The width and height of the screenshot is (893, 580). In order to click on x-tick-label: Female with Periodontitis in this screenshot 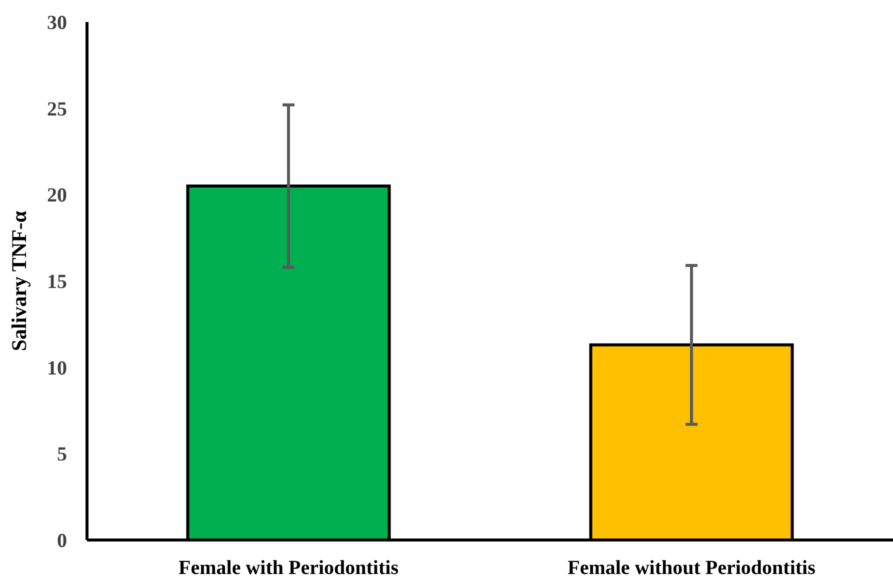, I will do `click(288, 568)`.